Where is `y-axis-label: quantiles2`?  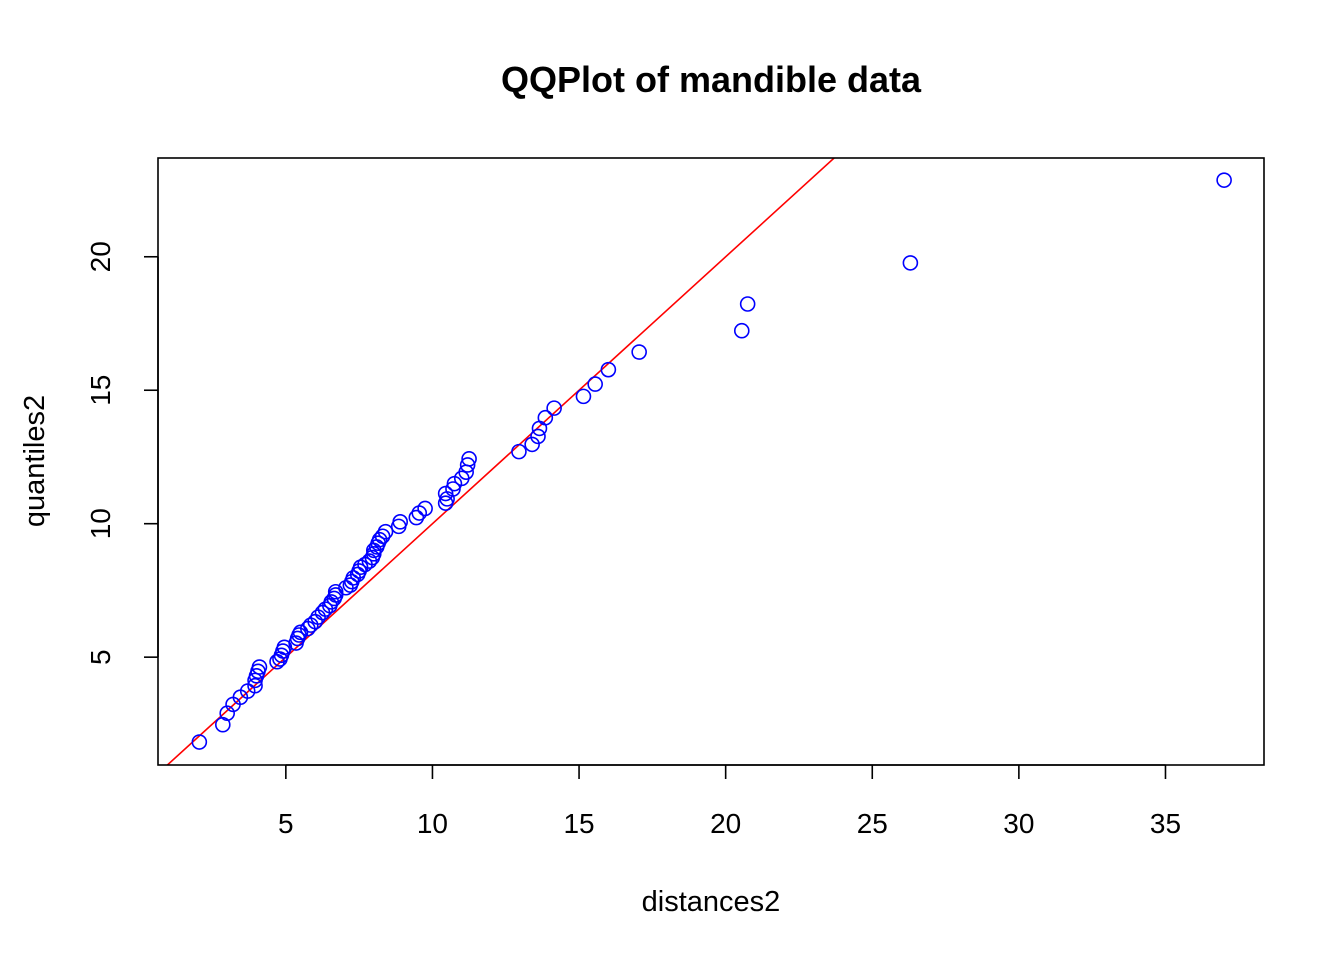
y-axis-label: quantiles2 is located at coordinates (35, 461).